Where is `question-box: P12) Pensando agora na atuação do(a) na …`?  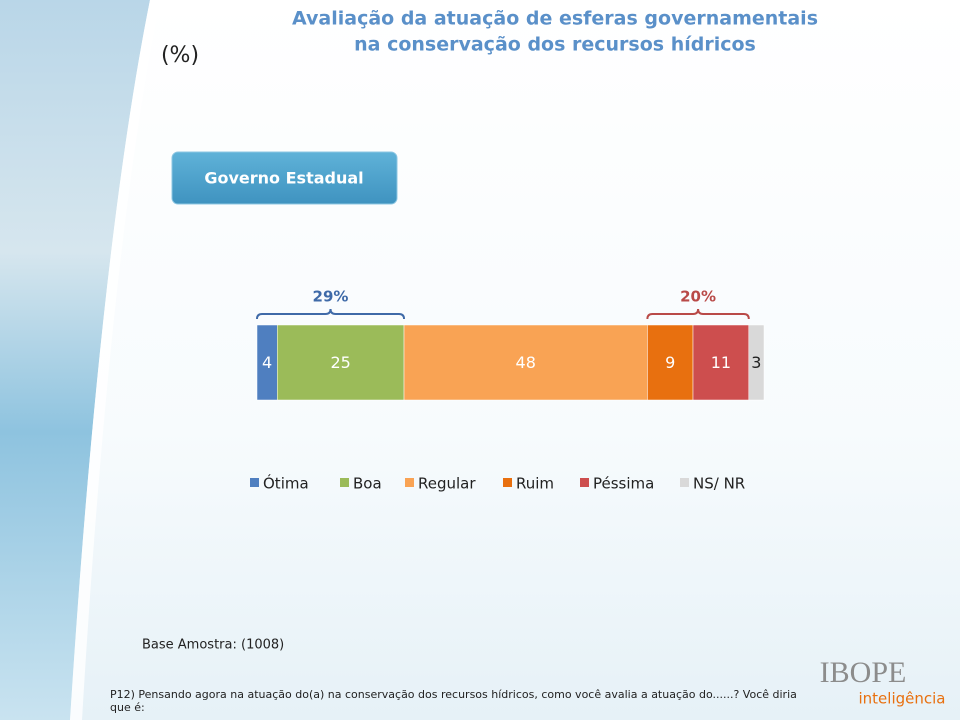 question-box: P12) Pensando agora na atuação do(a) na … is located at coordinates (453, 701).